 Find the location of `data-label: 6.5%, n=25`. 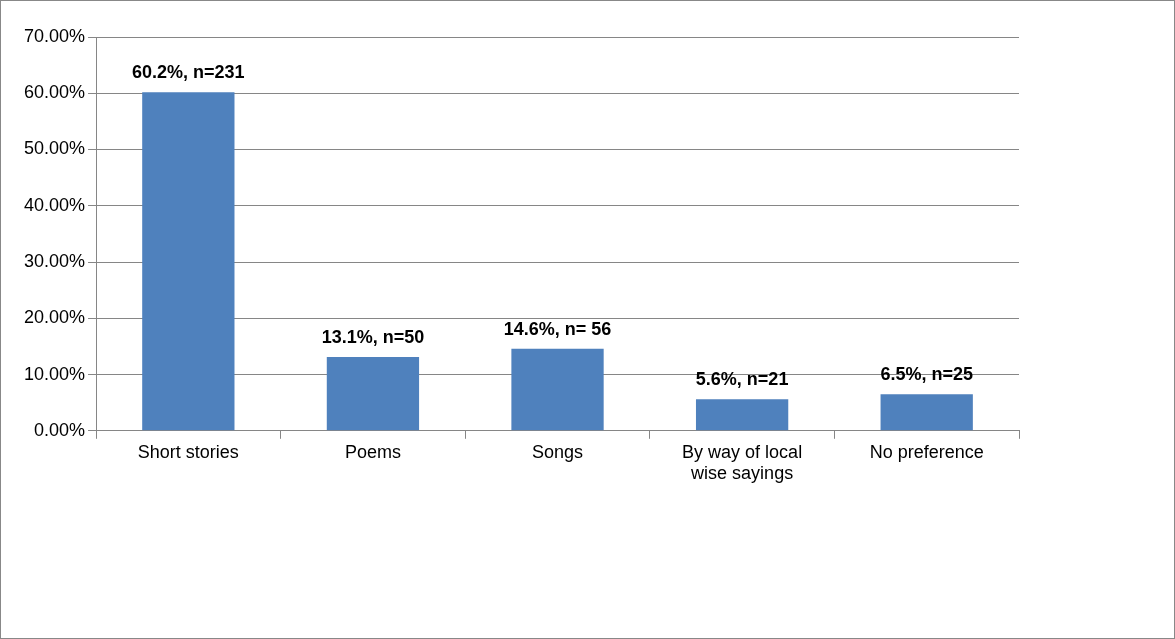

data-label: 6.5%, n=25 is located at coordinates (926, 374).